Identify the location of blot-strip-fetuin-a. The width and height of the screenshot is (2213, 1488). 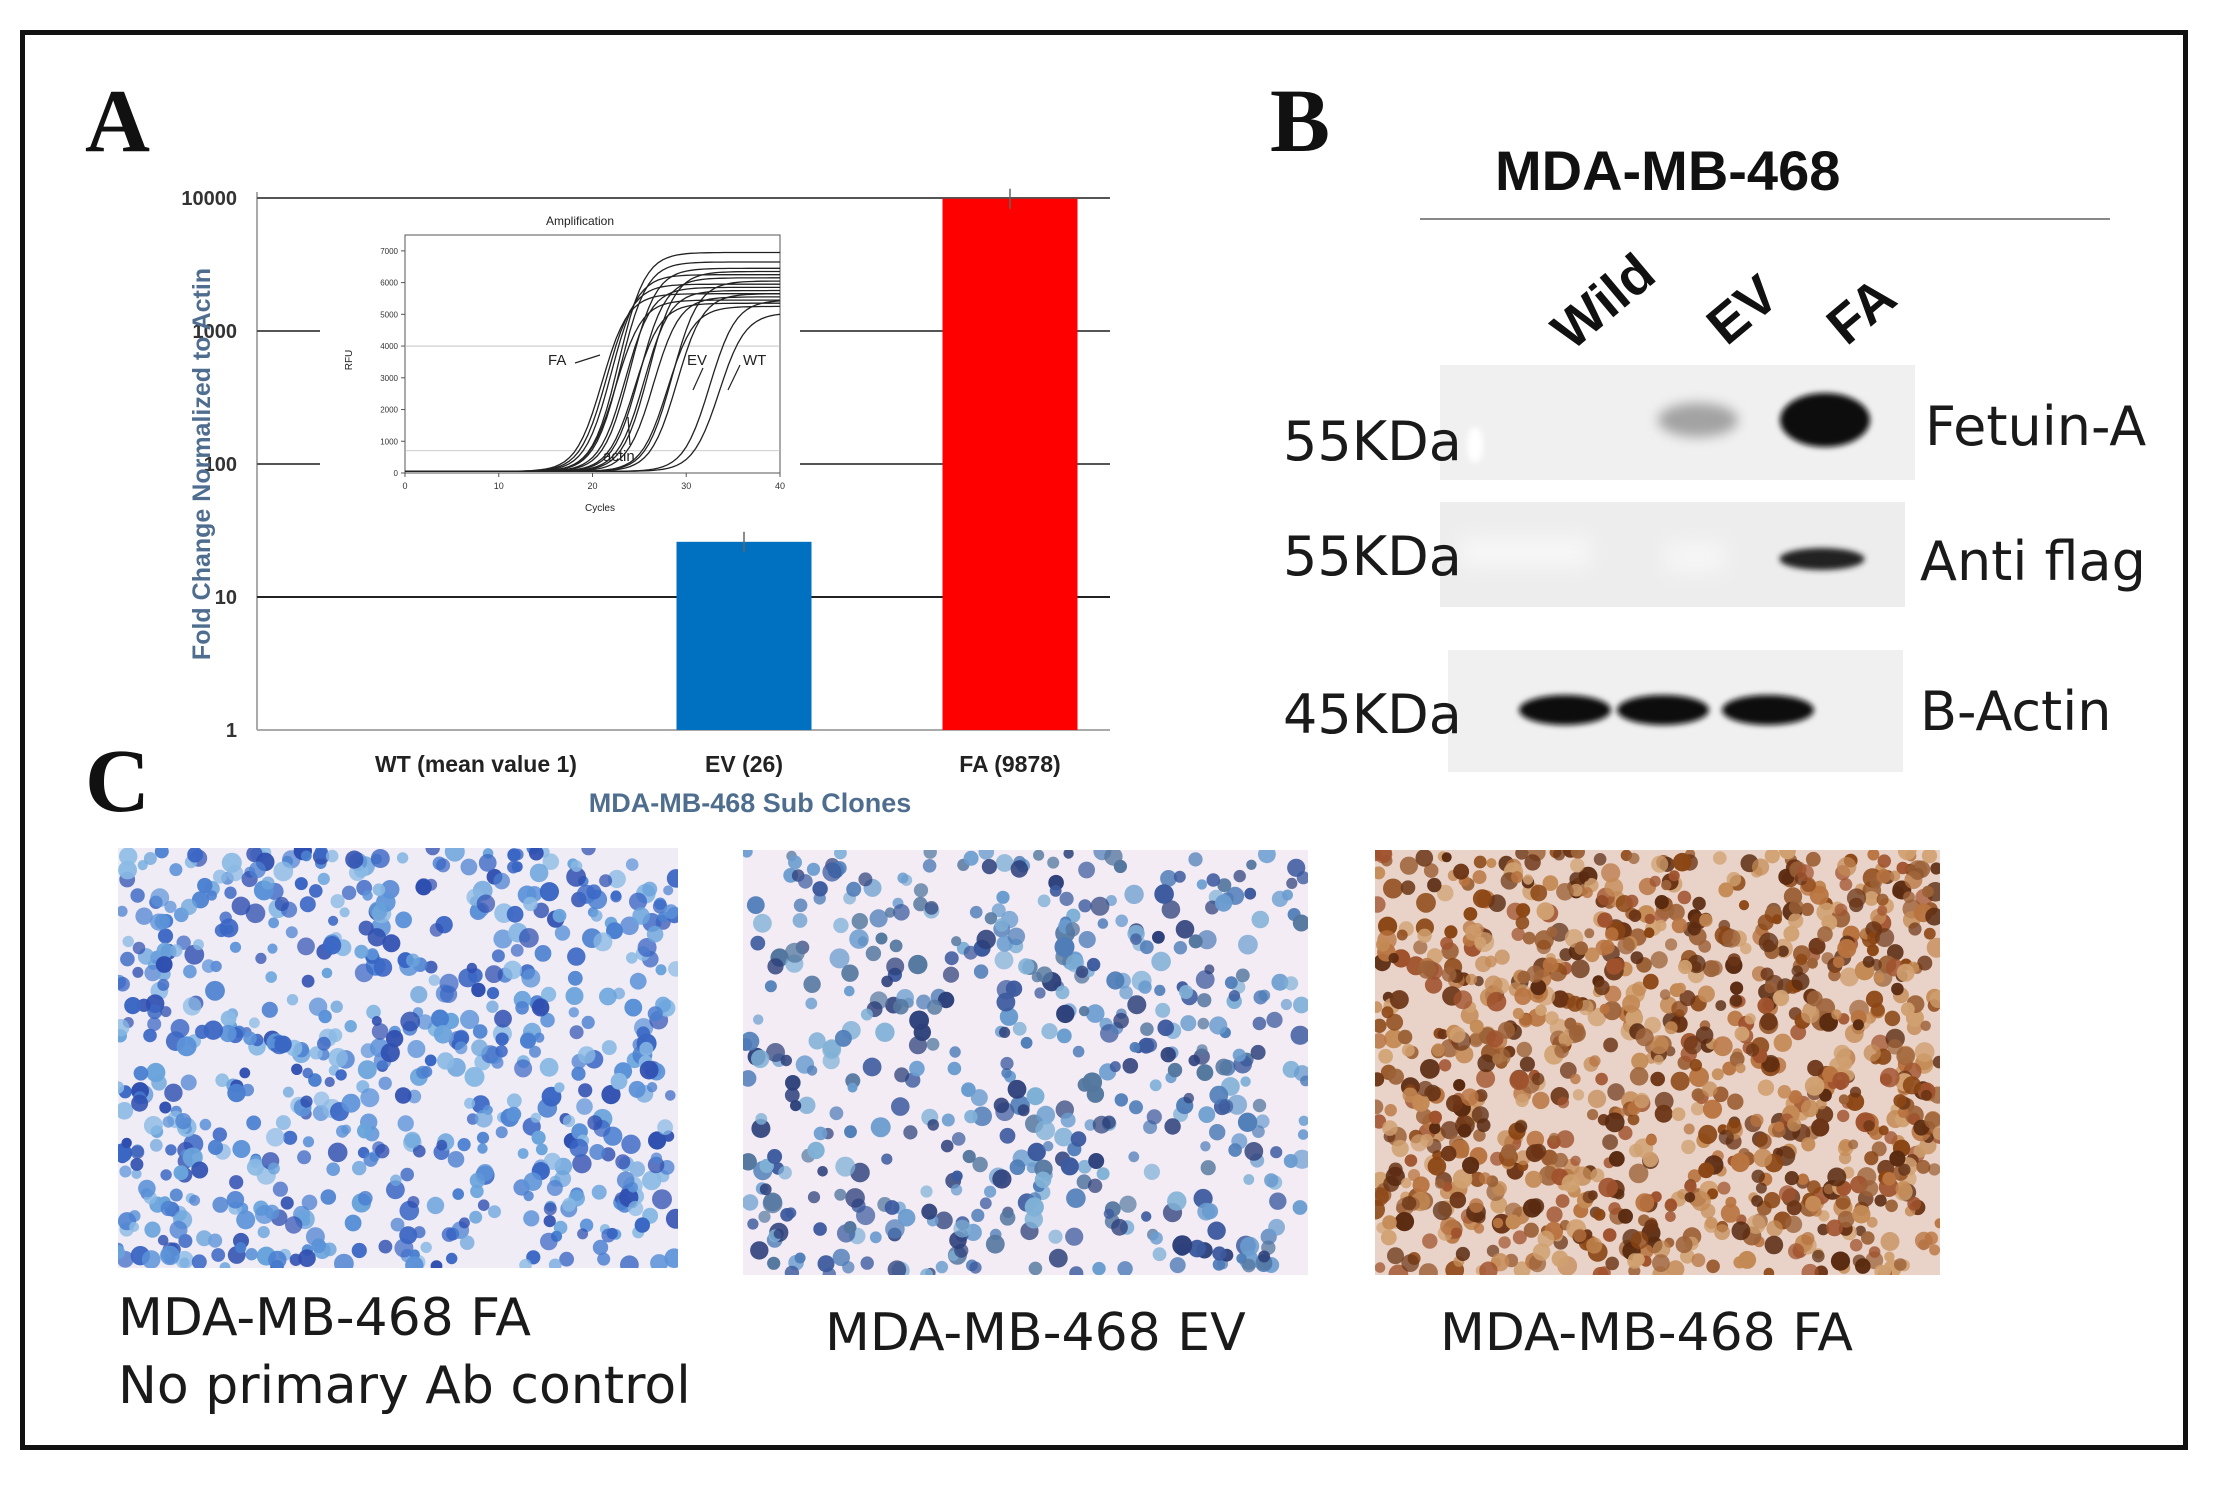
(1677, 422).